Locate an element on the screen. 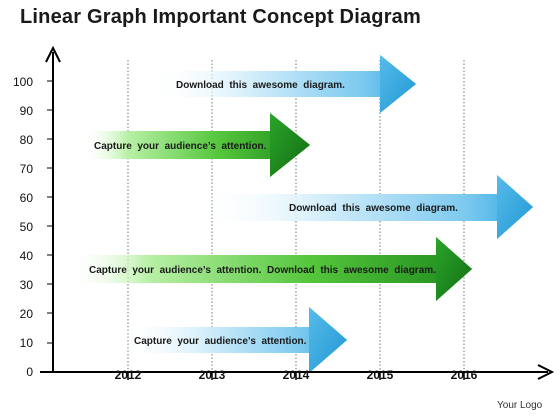 The image size is (560, 420). arrow-3: Download this awesome diagram. is located at coordinates (364, 207).